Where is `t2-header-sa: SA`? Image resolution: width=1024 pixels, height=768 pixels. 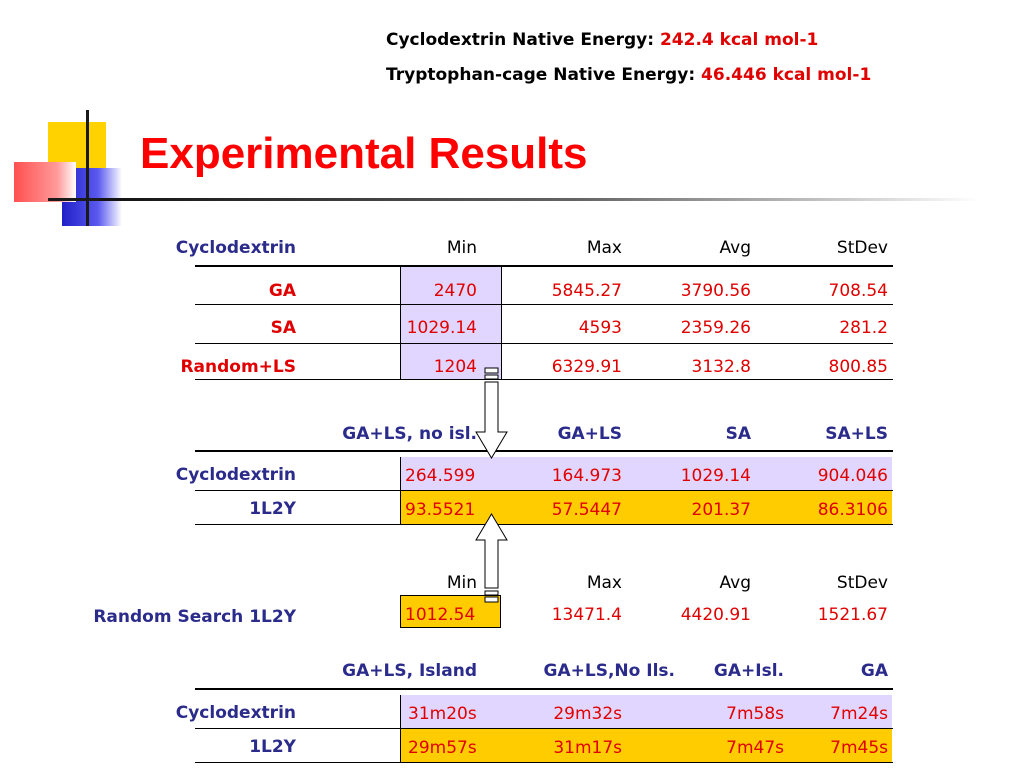 t2-header-sa: SA is located at coordinates (738, 434).